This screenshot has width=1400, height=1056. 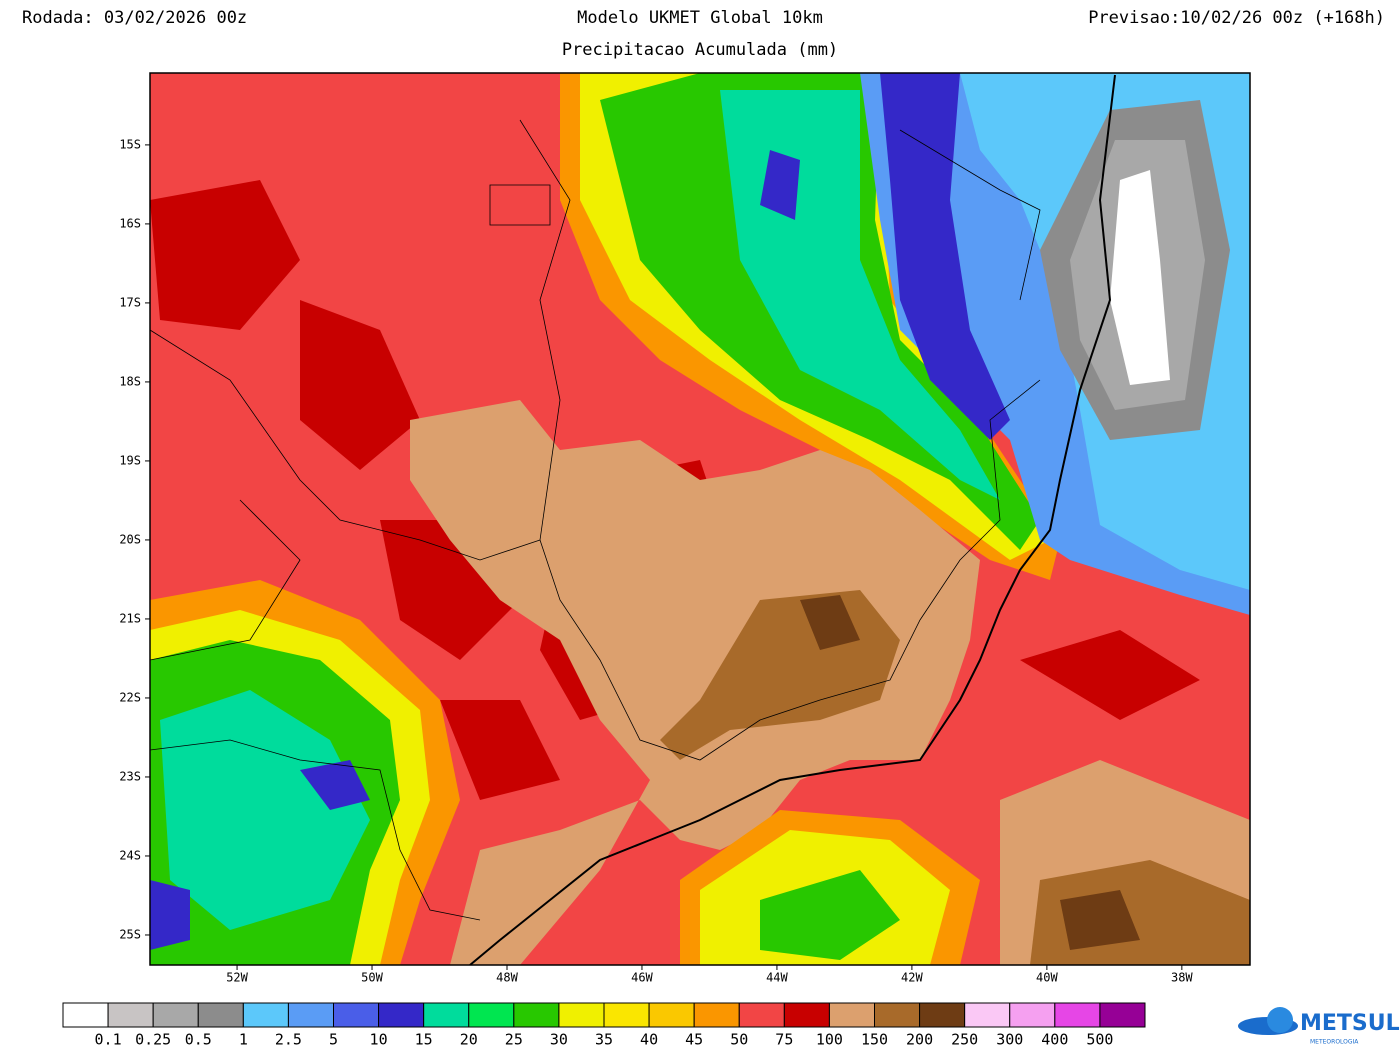 What do you see at coordinates (649, 1040) in the screenshot?
I see `colorbar-label: 40` at bounding box center [649, 1040].